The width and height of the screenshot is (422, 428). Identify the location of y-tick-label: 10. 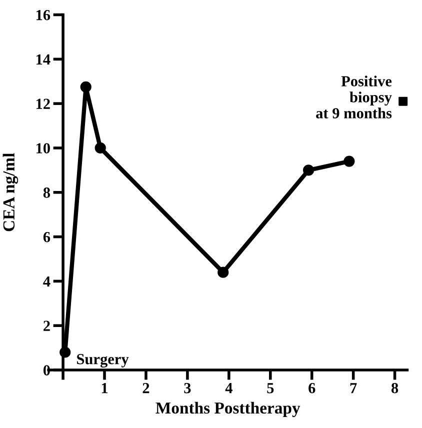
(43, 148).